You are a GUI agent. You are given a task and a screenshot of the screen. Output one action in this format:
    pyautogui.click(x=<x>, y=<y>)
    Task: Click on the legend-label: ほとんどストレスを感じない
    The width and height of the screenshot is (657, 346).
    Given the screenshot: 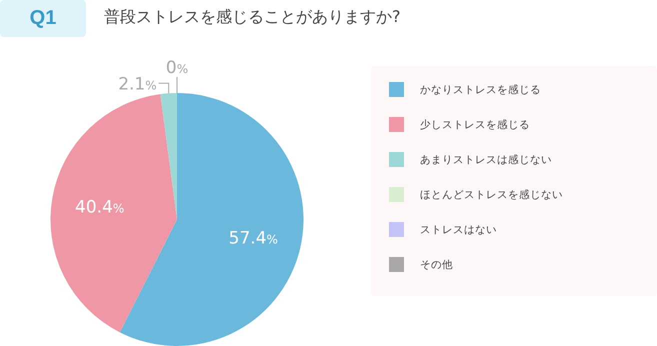 What is the action you would take?
    pyautogui.click(x=491, y=195)
    